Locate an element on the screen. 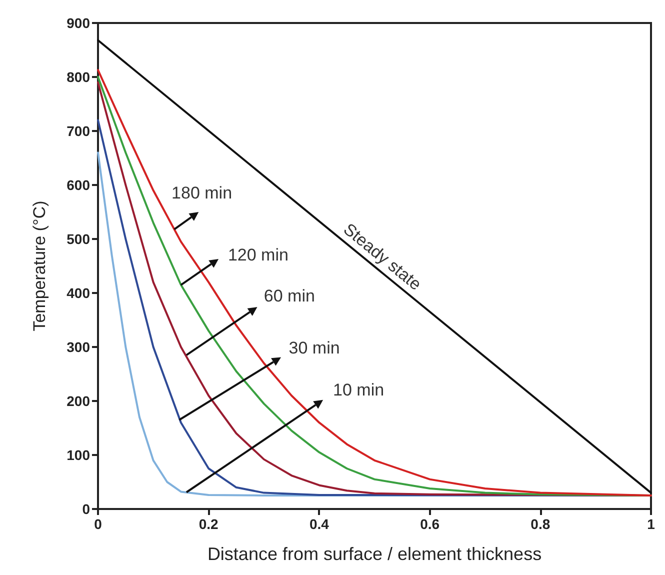 The image size is (665, 575). annotation: 180 min is located at coordinates (202, 193).